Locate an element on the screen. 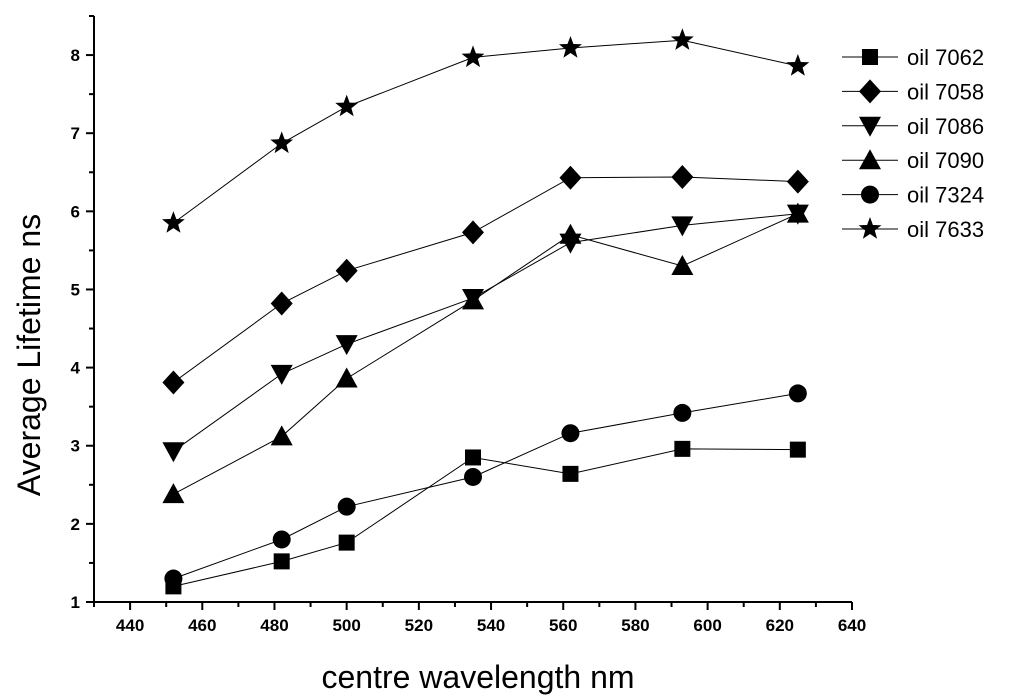 This screenshot has width=1010, height=698. y-tick-label: 7 is located at coordinates (75, 133).